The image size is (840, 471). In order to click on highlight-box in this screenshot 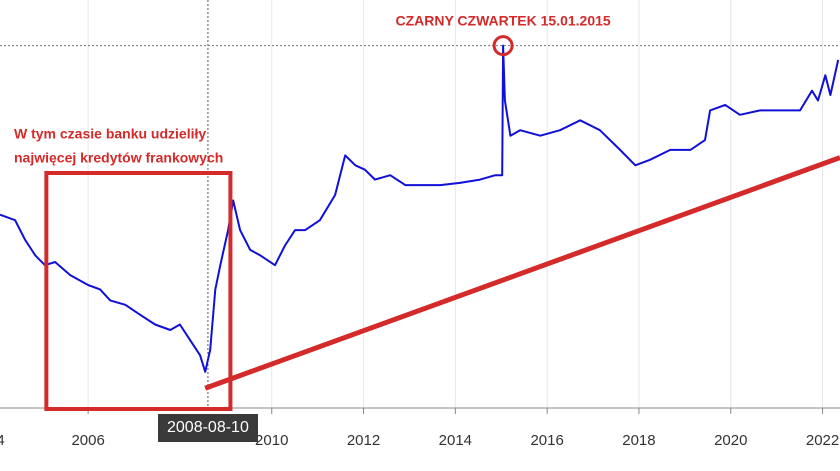, I will do `click(138, 291)`.